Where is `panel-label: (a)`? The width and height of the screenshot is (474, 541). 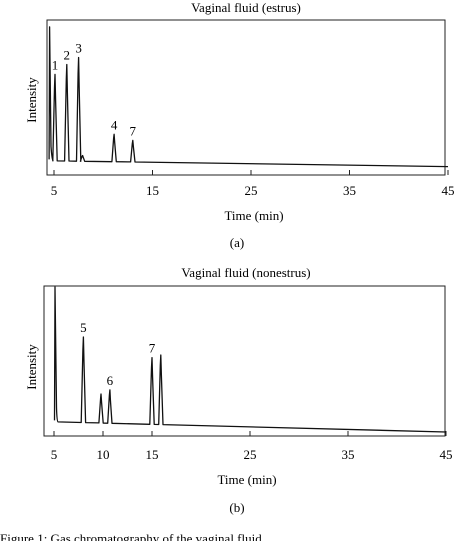
panel-label: (a) is located at coordinates (237, 242).